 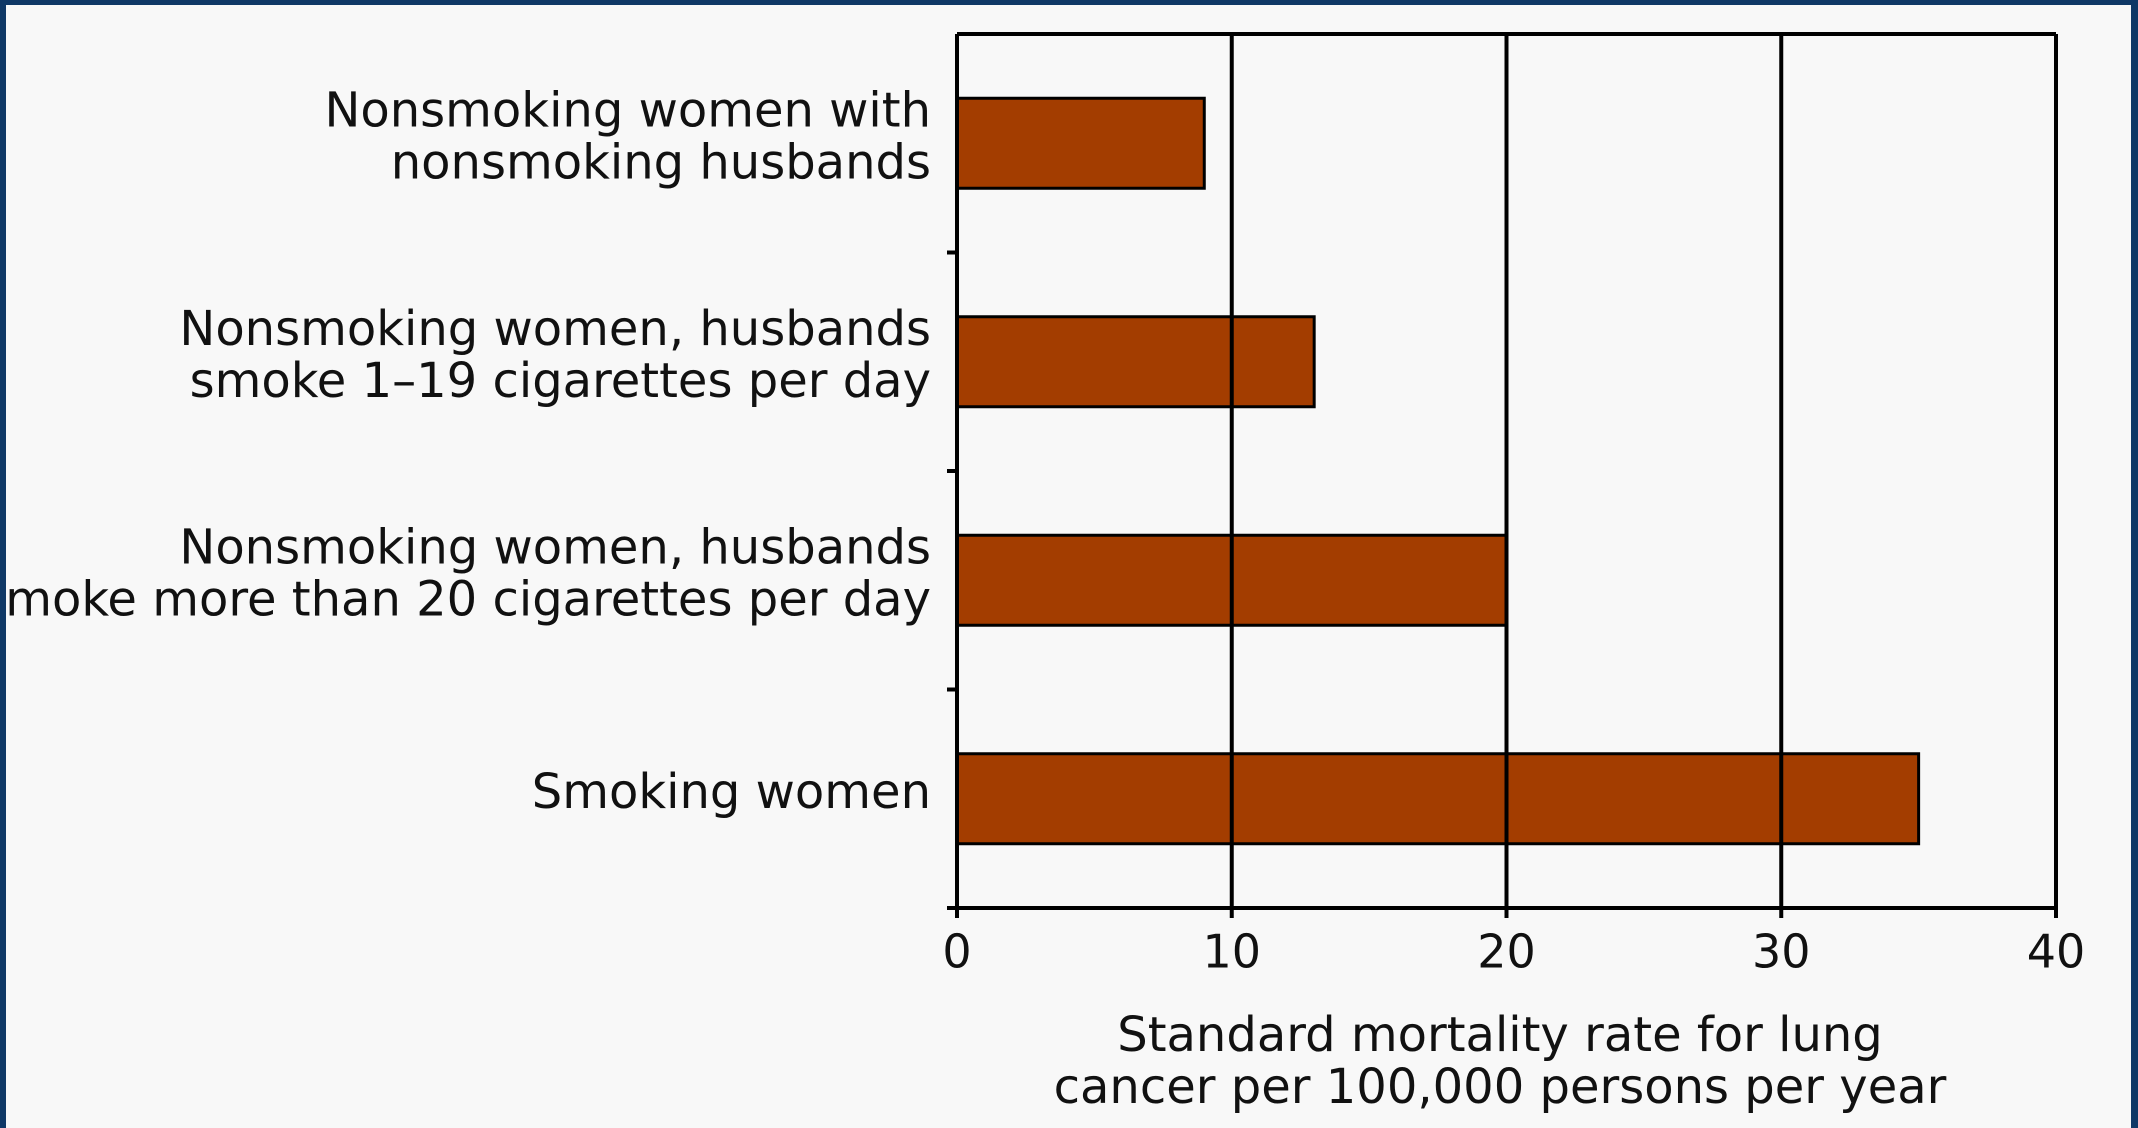 What do you see at coordinates (661, 162) in the screenshot?
I see `y-tick-label-line: nonsmoking husbands` at bounding box center [661, 162].